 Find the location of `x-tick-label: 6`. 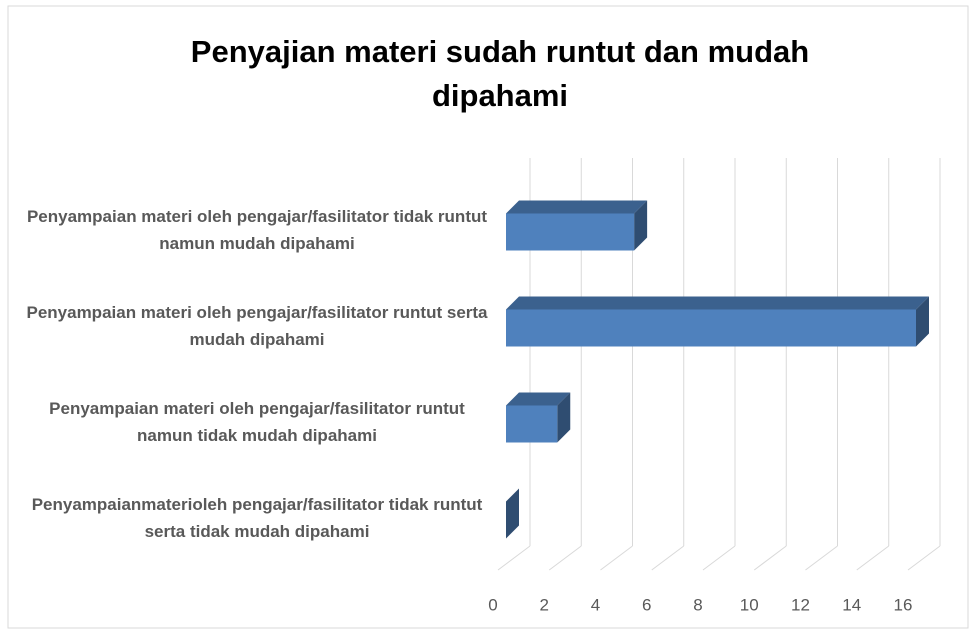

x-tick-label: 6 is located at coordinates (646, 604).